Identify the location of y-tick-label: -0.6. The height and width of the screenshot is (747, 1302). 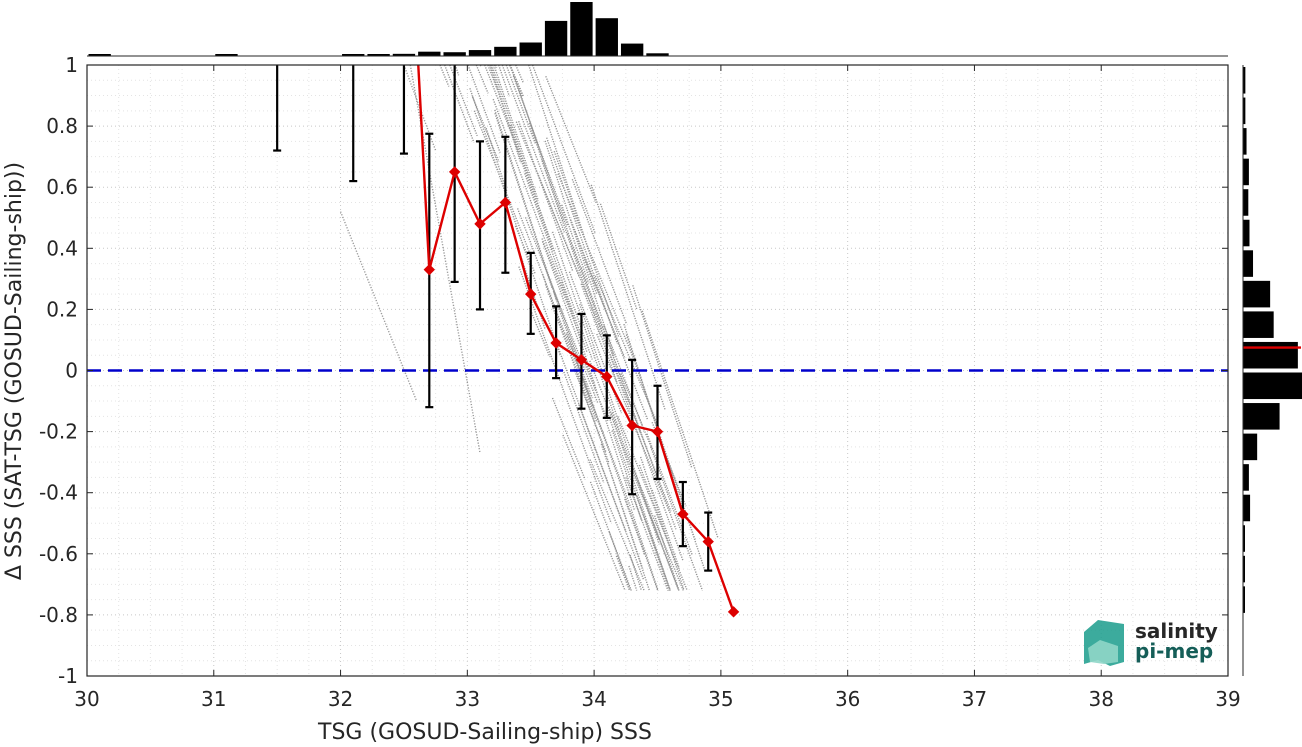
(58, 554).